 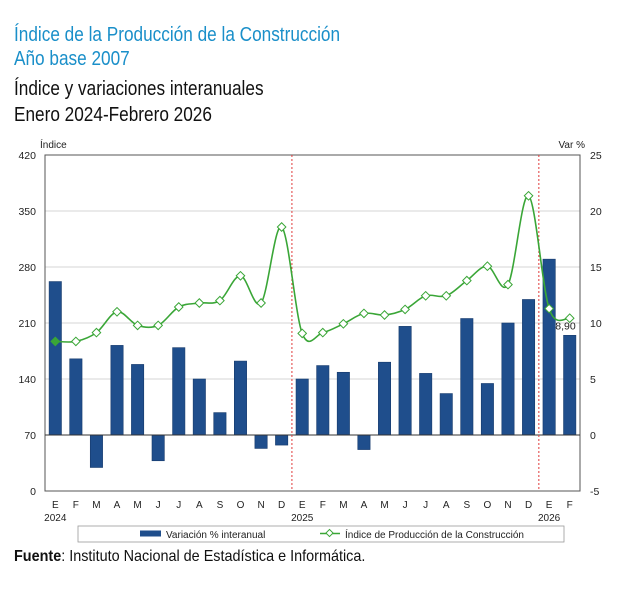 What do you see at coordinates (488, 505) in the screenshot?
I see `x-tick-label: O` at bounding box center [488, 505].